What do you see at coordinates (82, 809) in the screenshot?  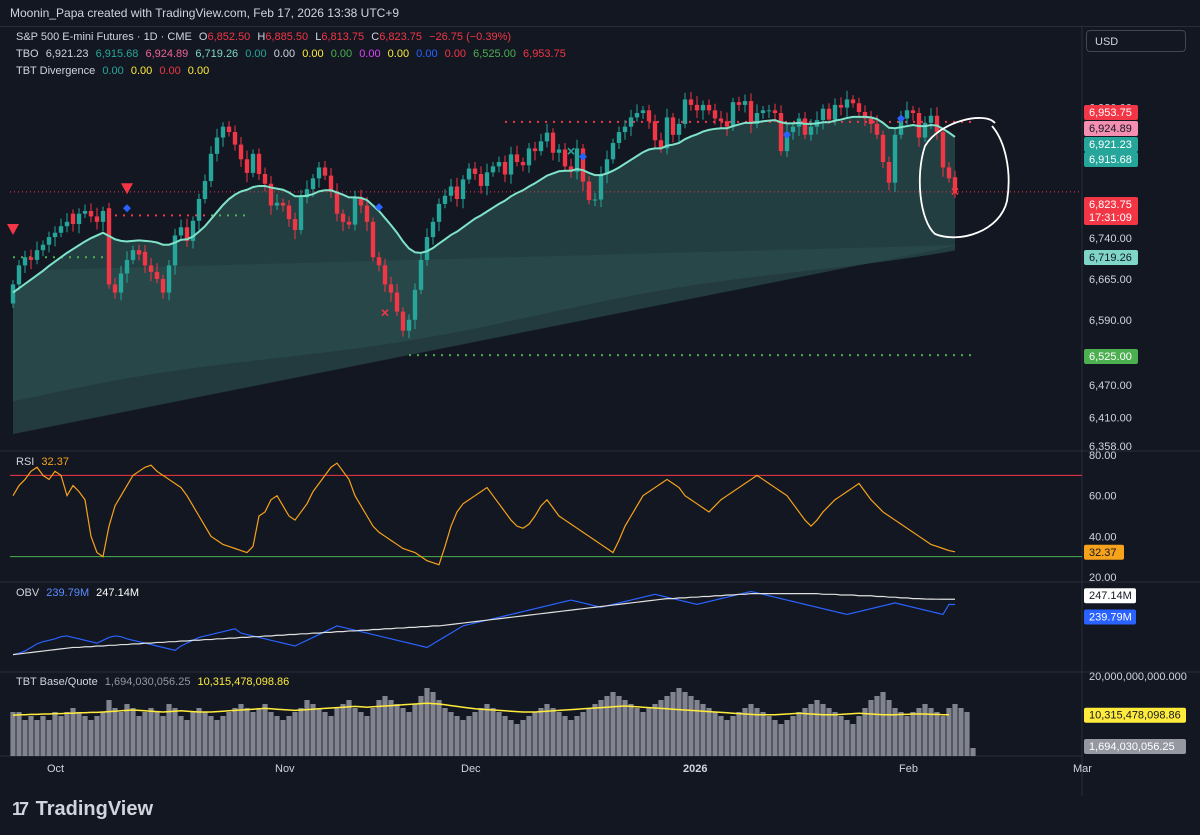 I see `tradingview-logo: 17 TradingView` at bounding box center [82, 809].